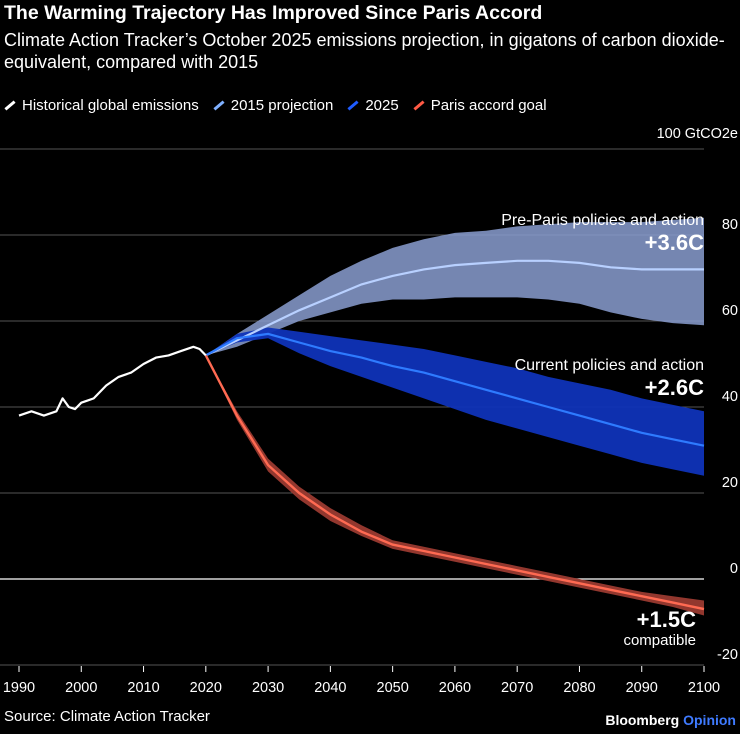  I want to click on y-tick-label-40: 40, so click(730, 397).